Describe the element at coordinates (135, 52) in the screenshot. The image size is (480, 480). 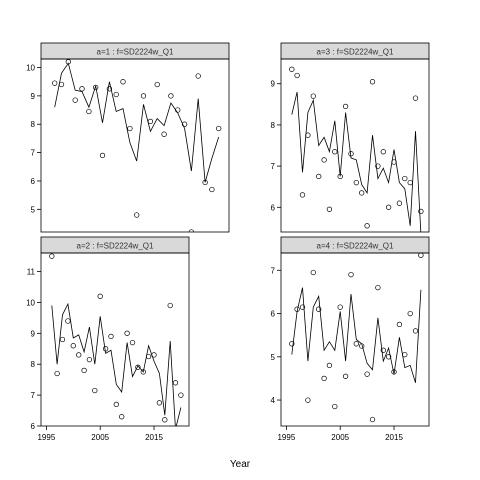
I see `strip-label: a=1 : f=SD2224w_Q1` at that location.